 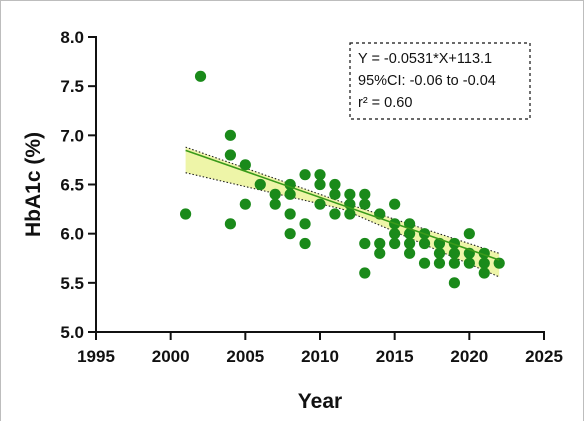 I want to click on confidence-band-lower-edge, so click(x=342, y=225).